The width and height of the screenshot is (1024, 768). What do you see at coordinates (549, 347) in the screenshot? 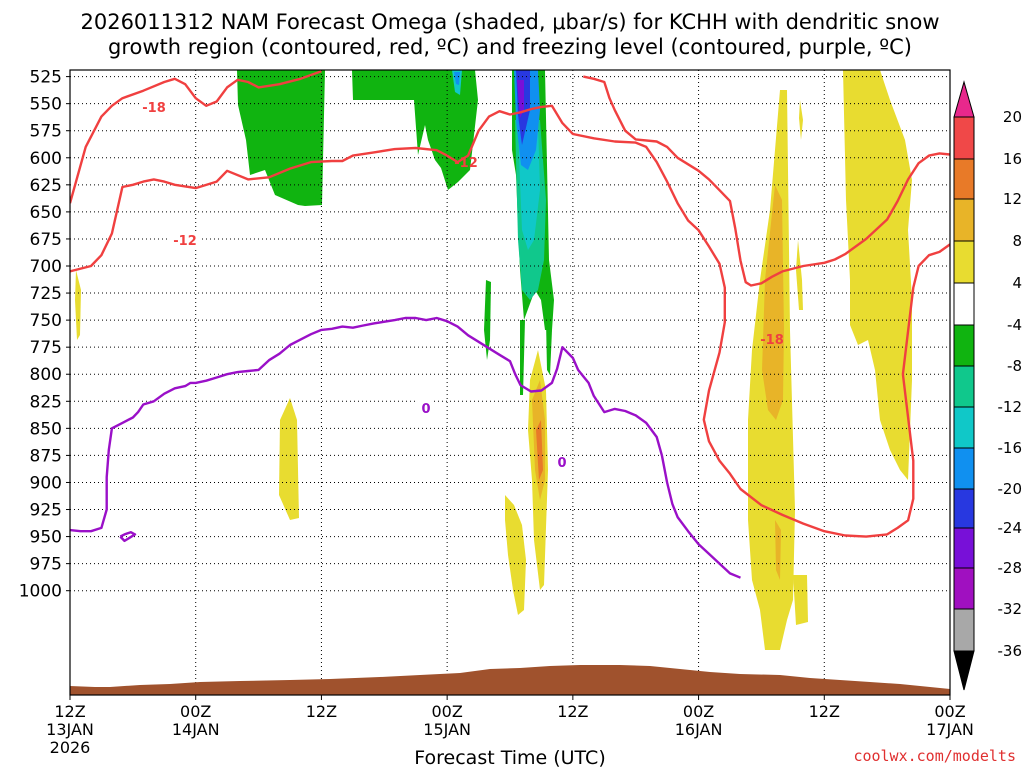
I see `omega-shade-green-f` at bounding box center [549, 347].